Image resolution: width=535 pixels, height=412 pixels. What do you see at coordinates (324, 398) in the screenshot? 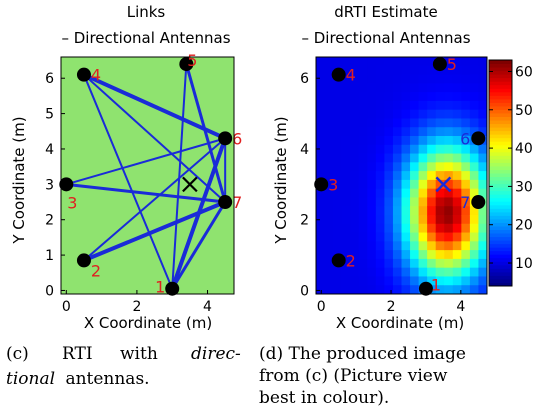
I see `right-caption-line-3: best in colour).` at bounding box center [324, 398].